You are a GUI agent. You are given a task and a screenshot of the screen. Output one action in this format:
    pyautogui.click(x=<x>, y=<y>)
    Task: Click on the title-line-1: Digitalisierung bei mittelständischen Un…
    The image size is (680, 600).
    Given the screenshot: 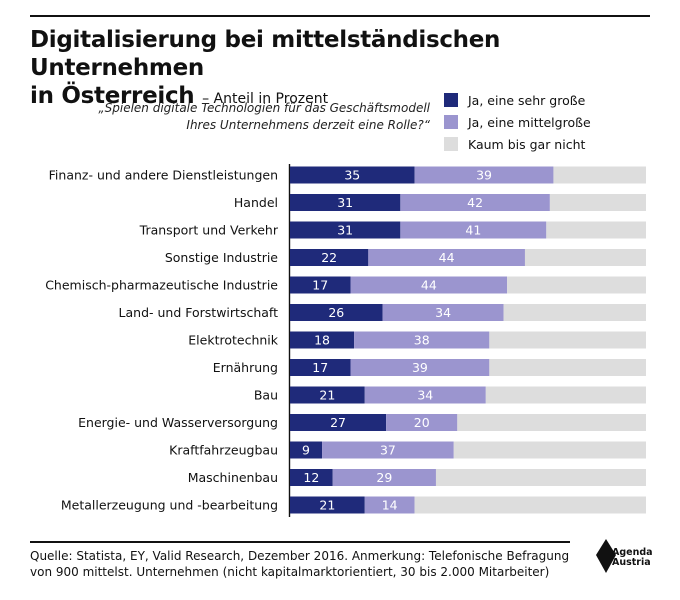 What is the action you would take?
    pyautogui.click(x=265, y=54)
    